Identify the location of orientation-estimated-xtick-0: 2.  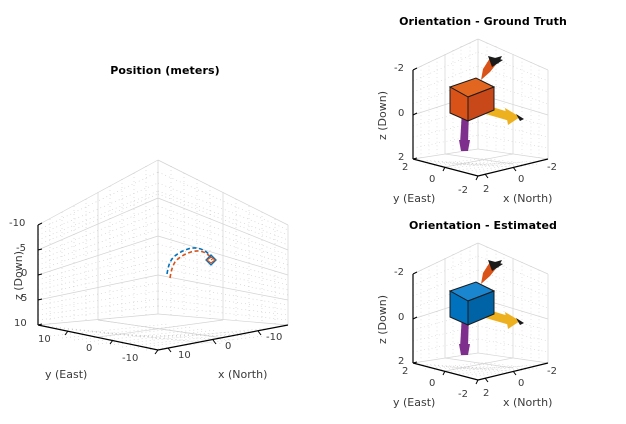
(486, 393).